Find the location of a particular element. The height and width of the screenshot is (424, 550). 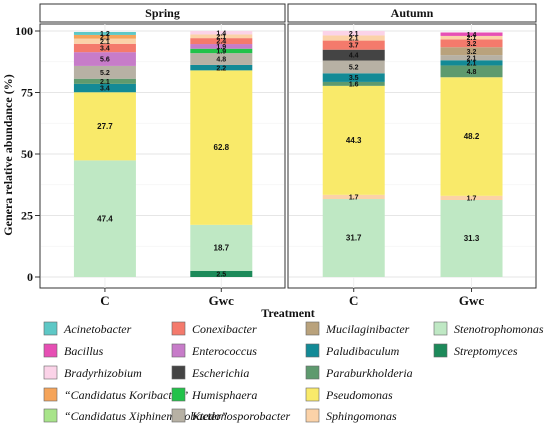

legend-label: Humisphaera is located at coordinates (224, 395).